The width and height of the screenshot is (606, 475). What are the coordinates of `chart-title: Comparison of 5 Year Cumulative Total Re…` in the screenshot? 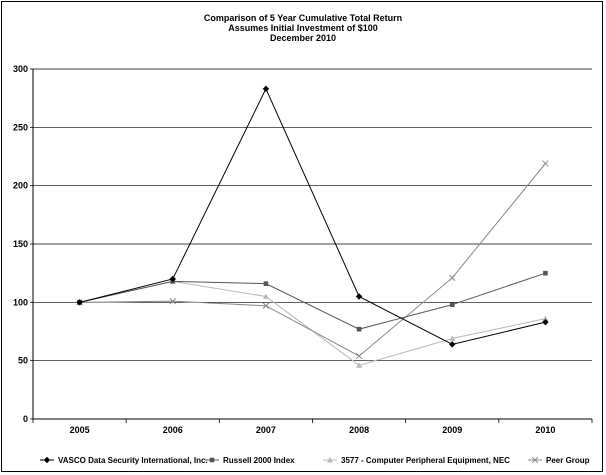 It's located at (303, 28).